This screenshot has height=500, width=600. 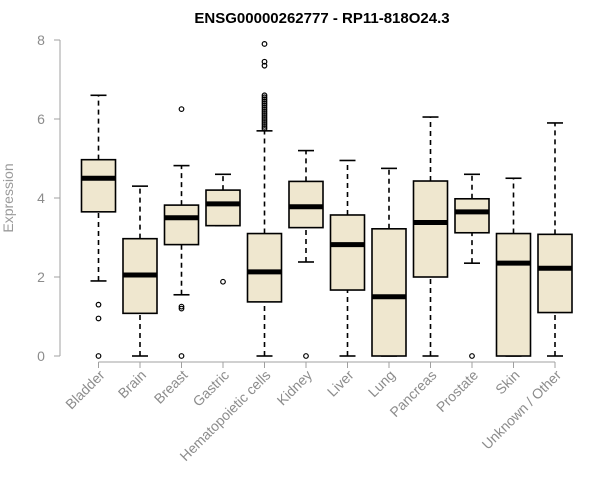 I want to click on y-axis: 0 2 4 6 8, so click(x=49, y=198).